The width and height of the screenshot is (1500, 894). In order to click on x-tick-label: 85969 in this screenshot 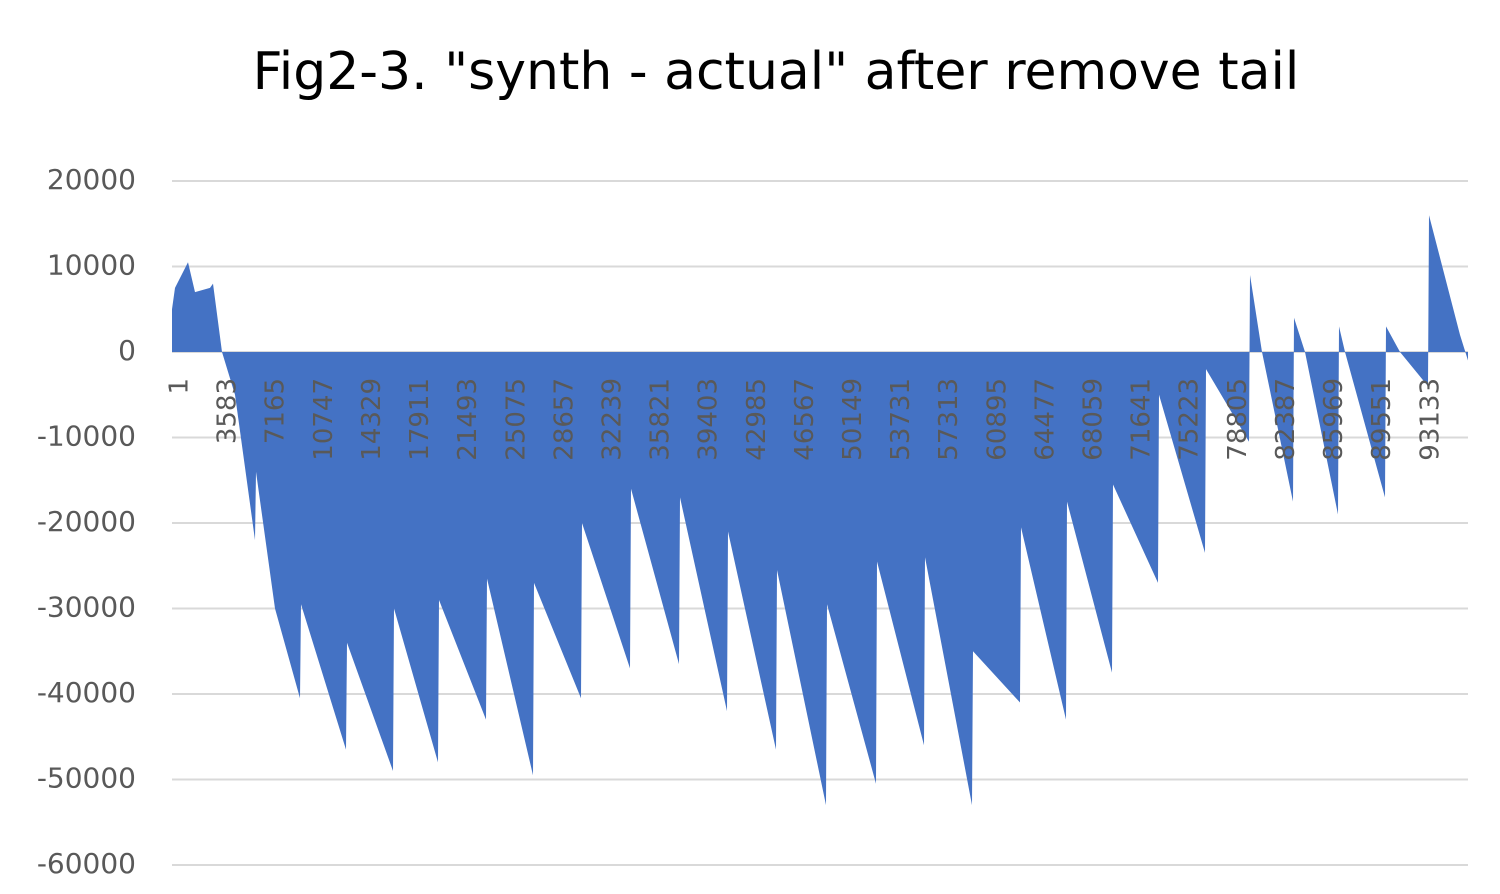, I will do `click(1334, 419)`.